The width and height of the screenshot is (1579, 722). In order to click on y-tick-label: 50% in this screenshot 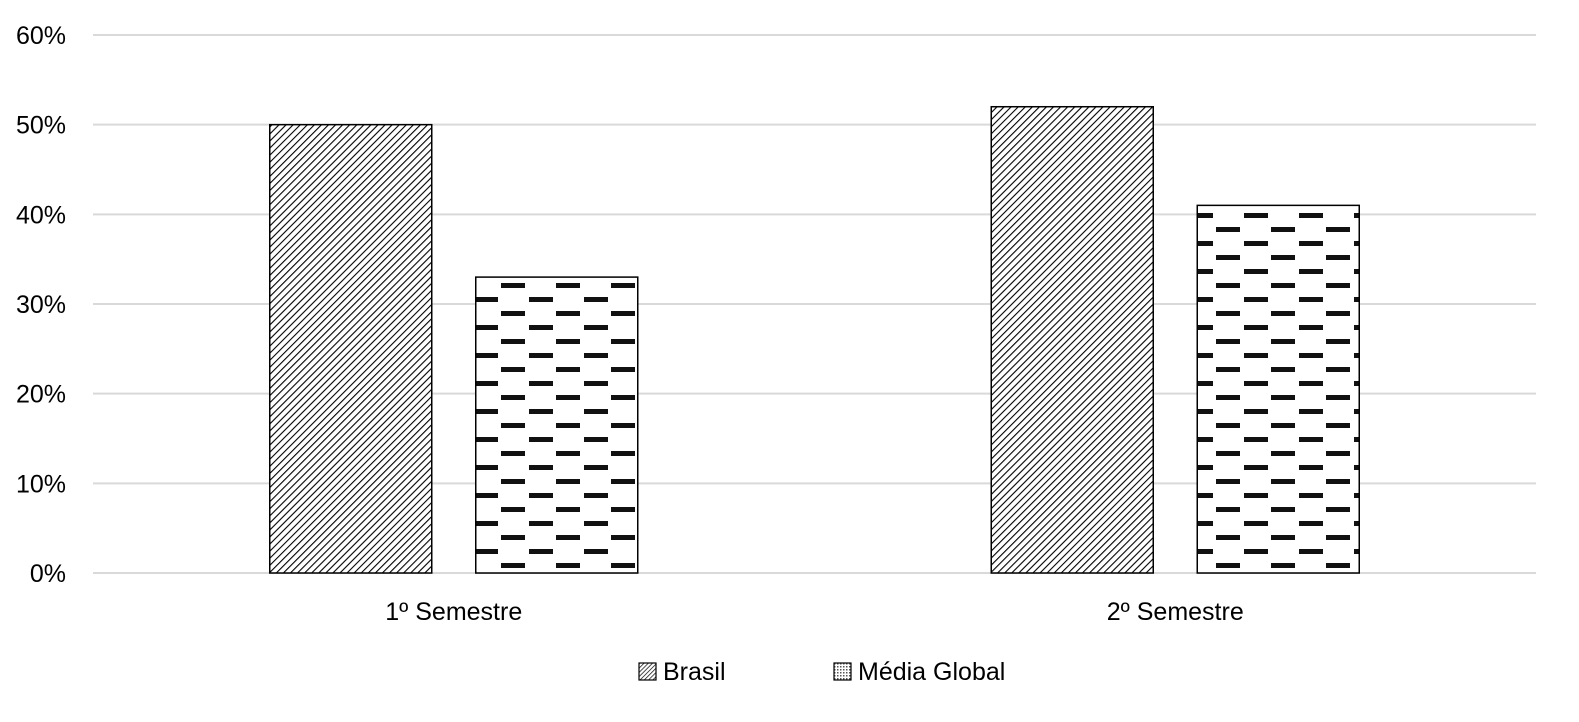, I will do `click(41, 126)`.